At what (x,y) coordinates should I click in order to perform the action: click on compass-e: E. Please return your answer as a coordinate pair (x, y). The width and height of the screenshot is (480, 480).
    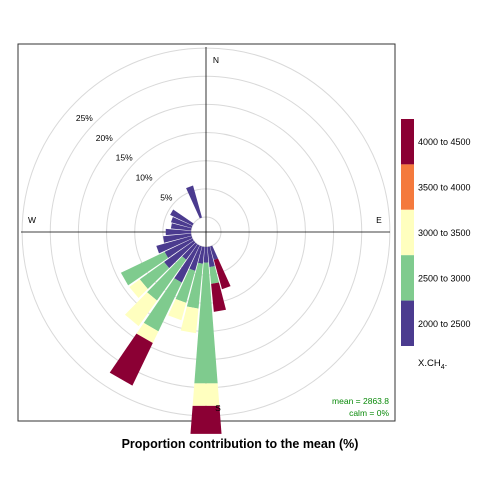
    Looking at the image, I should click on (379, 220).